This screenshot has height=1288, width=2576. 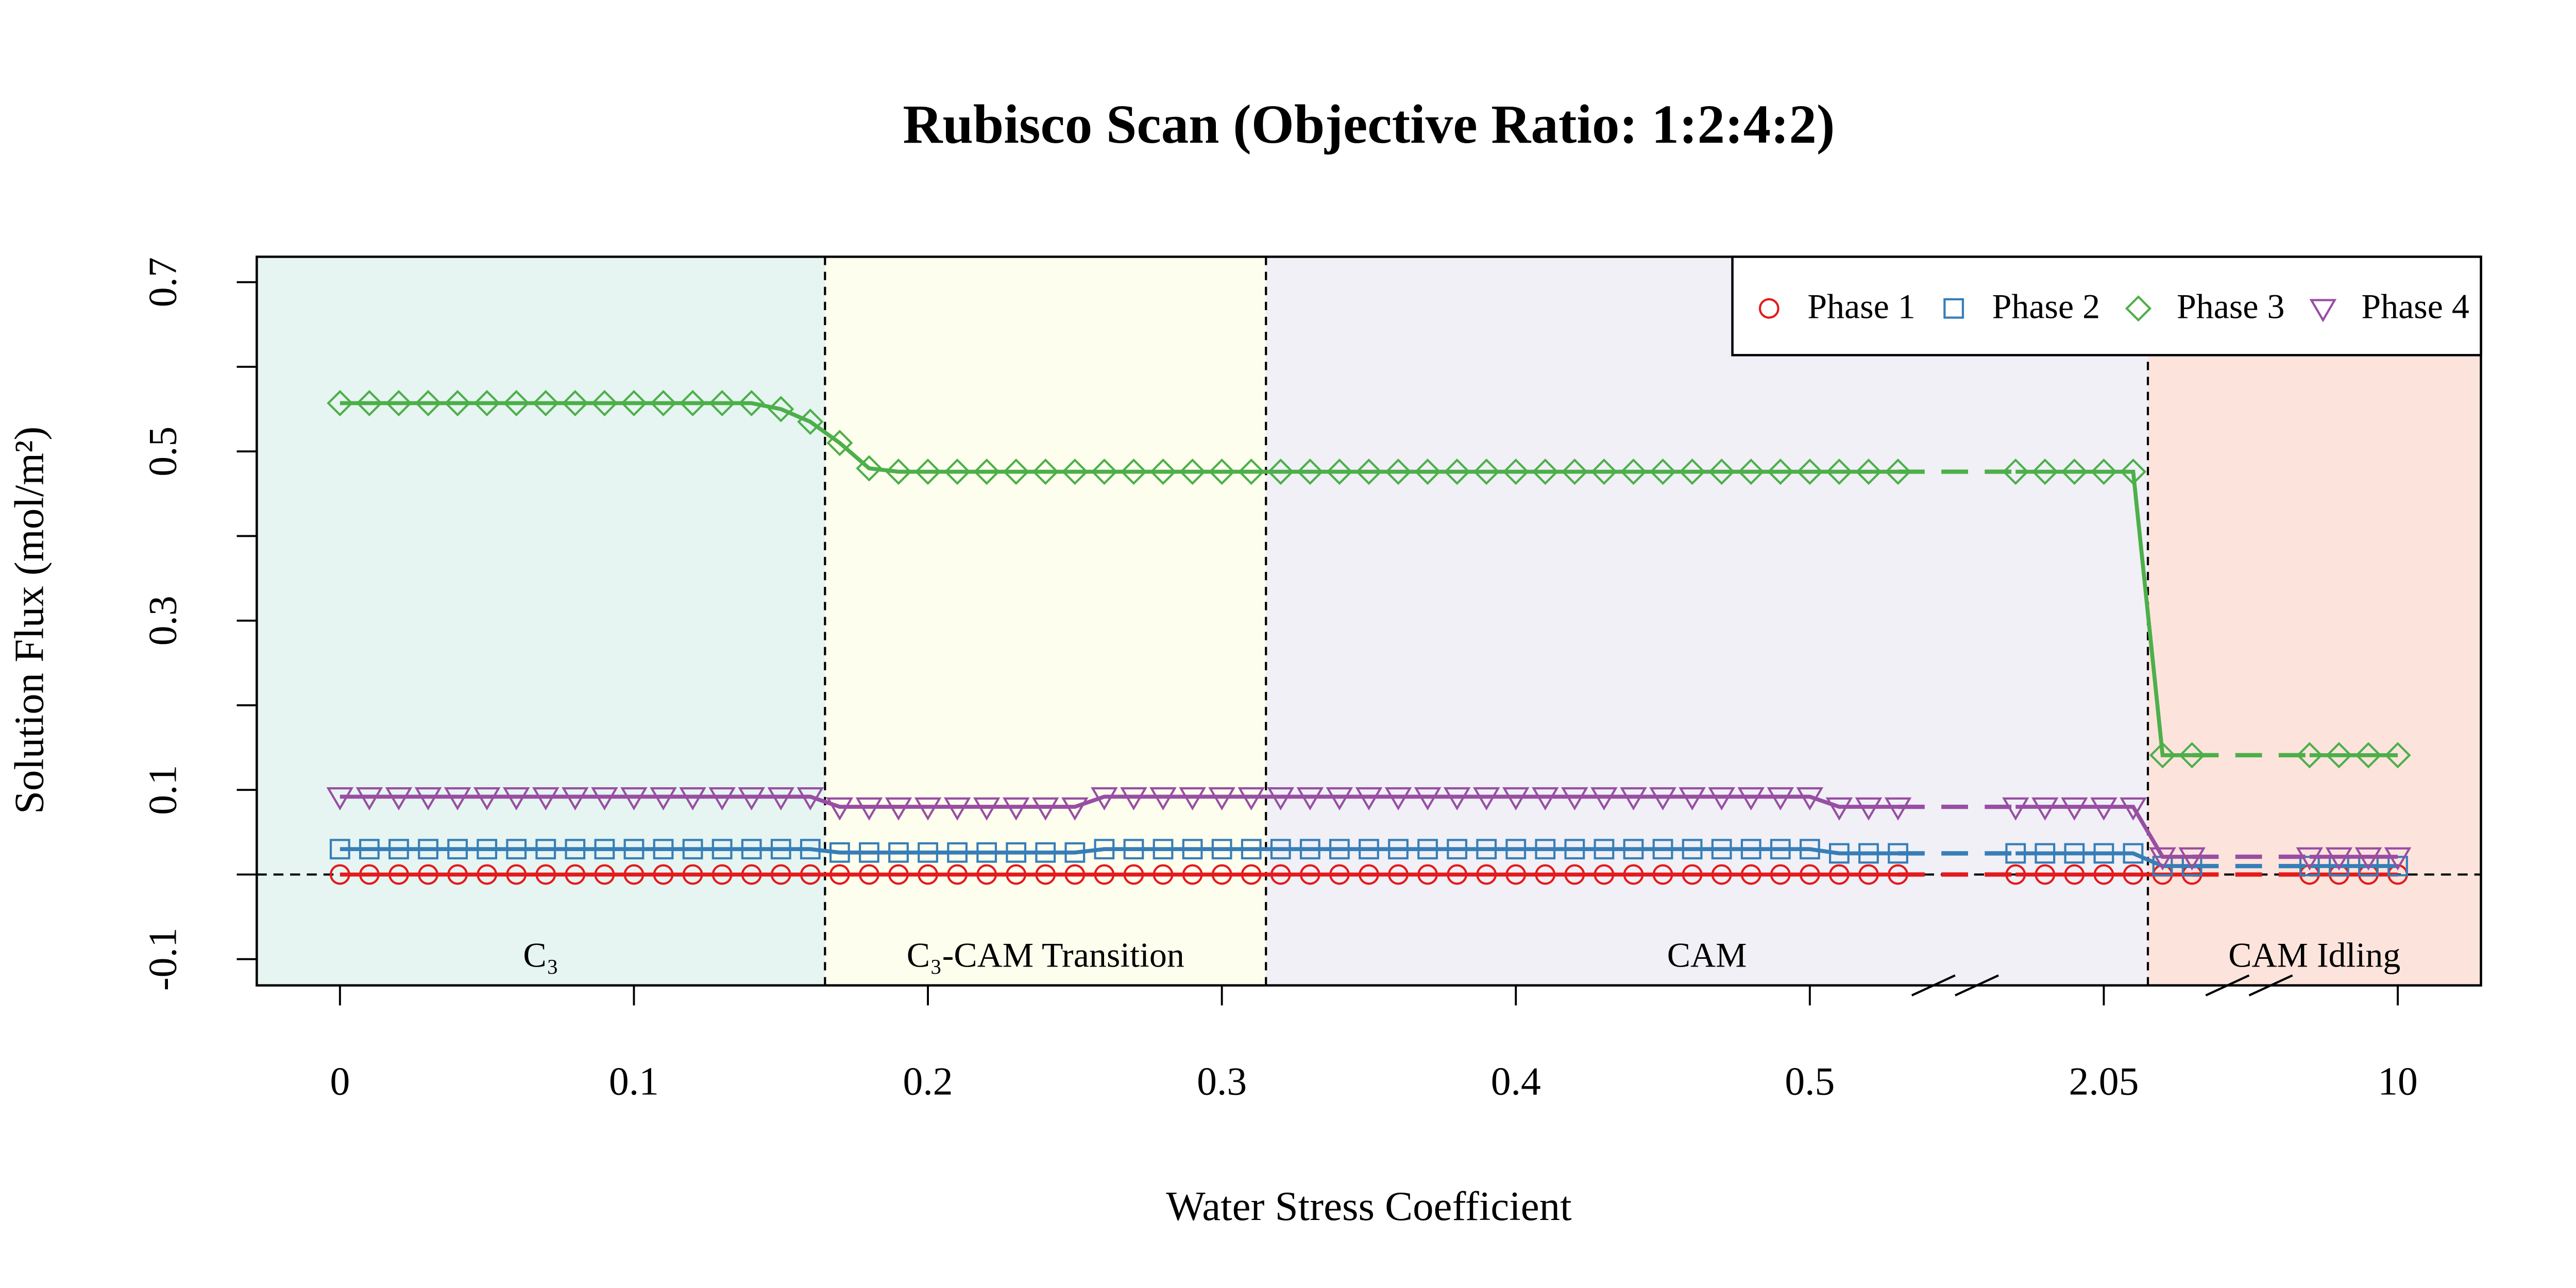 What do you see at coordinates (162, 621) in the screenshot?
I see `y-tick-label: 0.3` at bounding box center [162, 621].